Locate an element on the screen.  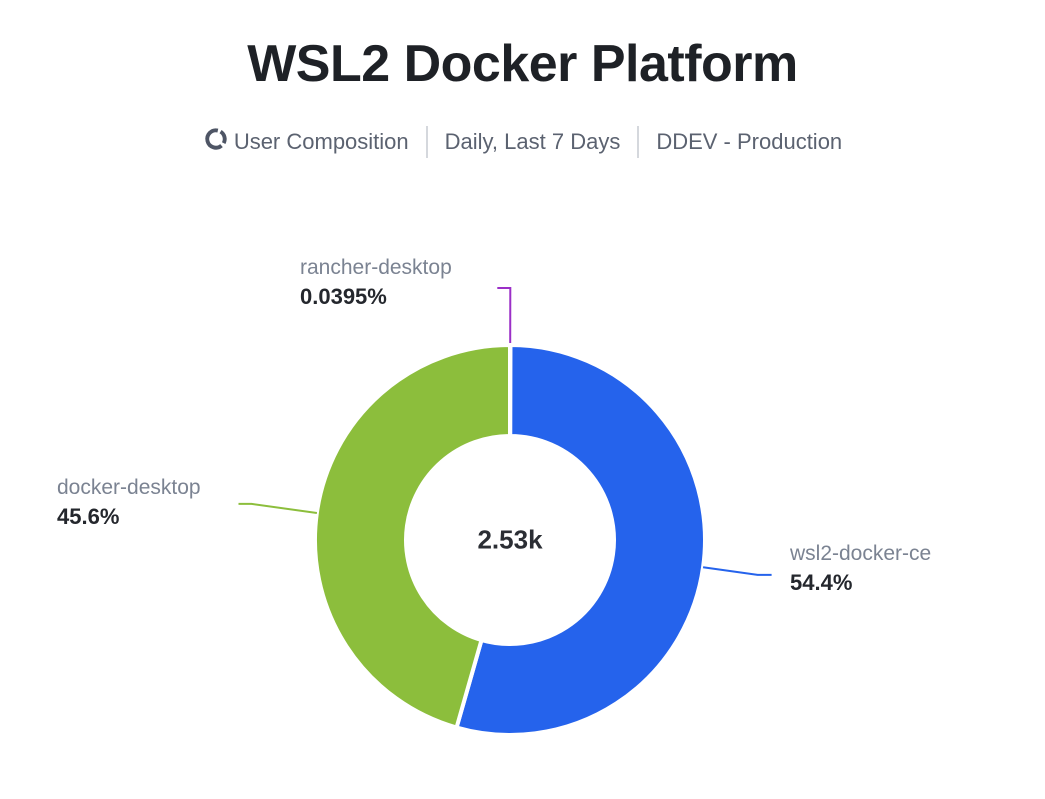
segment-percent: 45.6% is located at coordinates (88, 516).